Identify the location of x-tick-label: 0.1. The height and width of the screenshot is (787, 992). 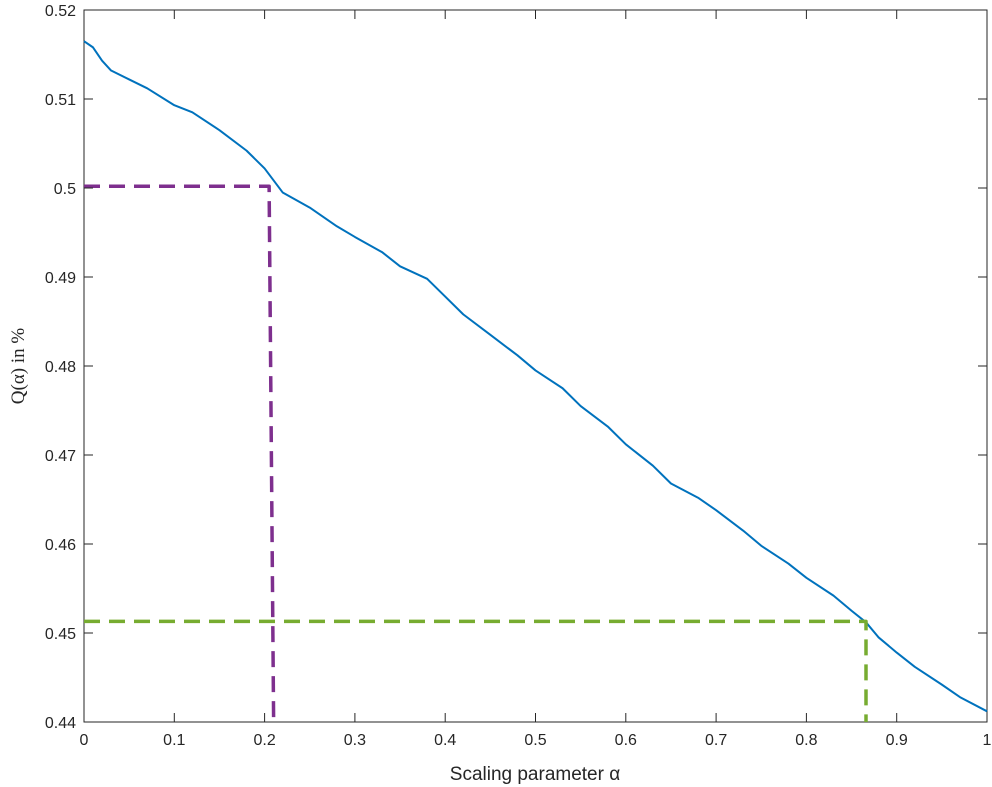
(174, 740).